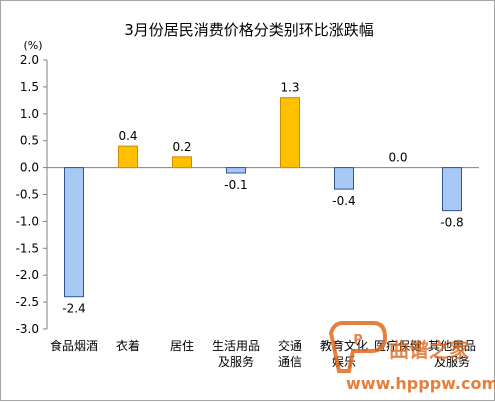  Describe the element at coordinates (27, 302) in the screenshot. I see `y-tick-label: -2.5` at that location.